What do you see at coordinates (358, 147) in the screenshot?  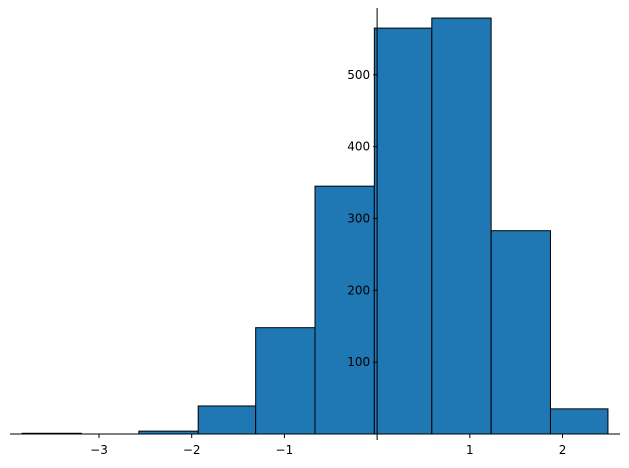 I see `y-tick-label: 400` at bounding box center [358, 147].